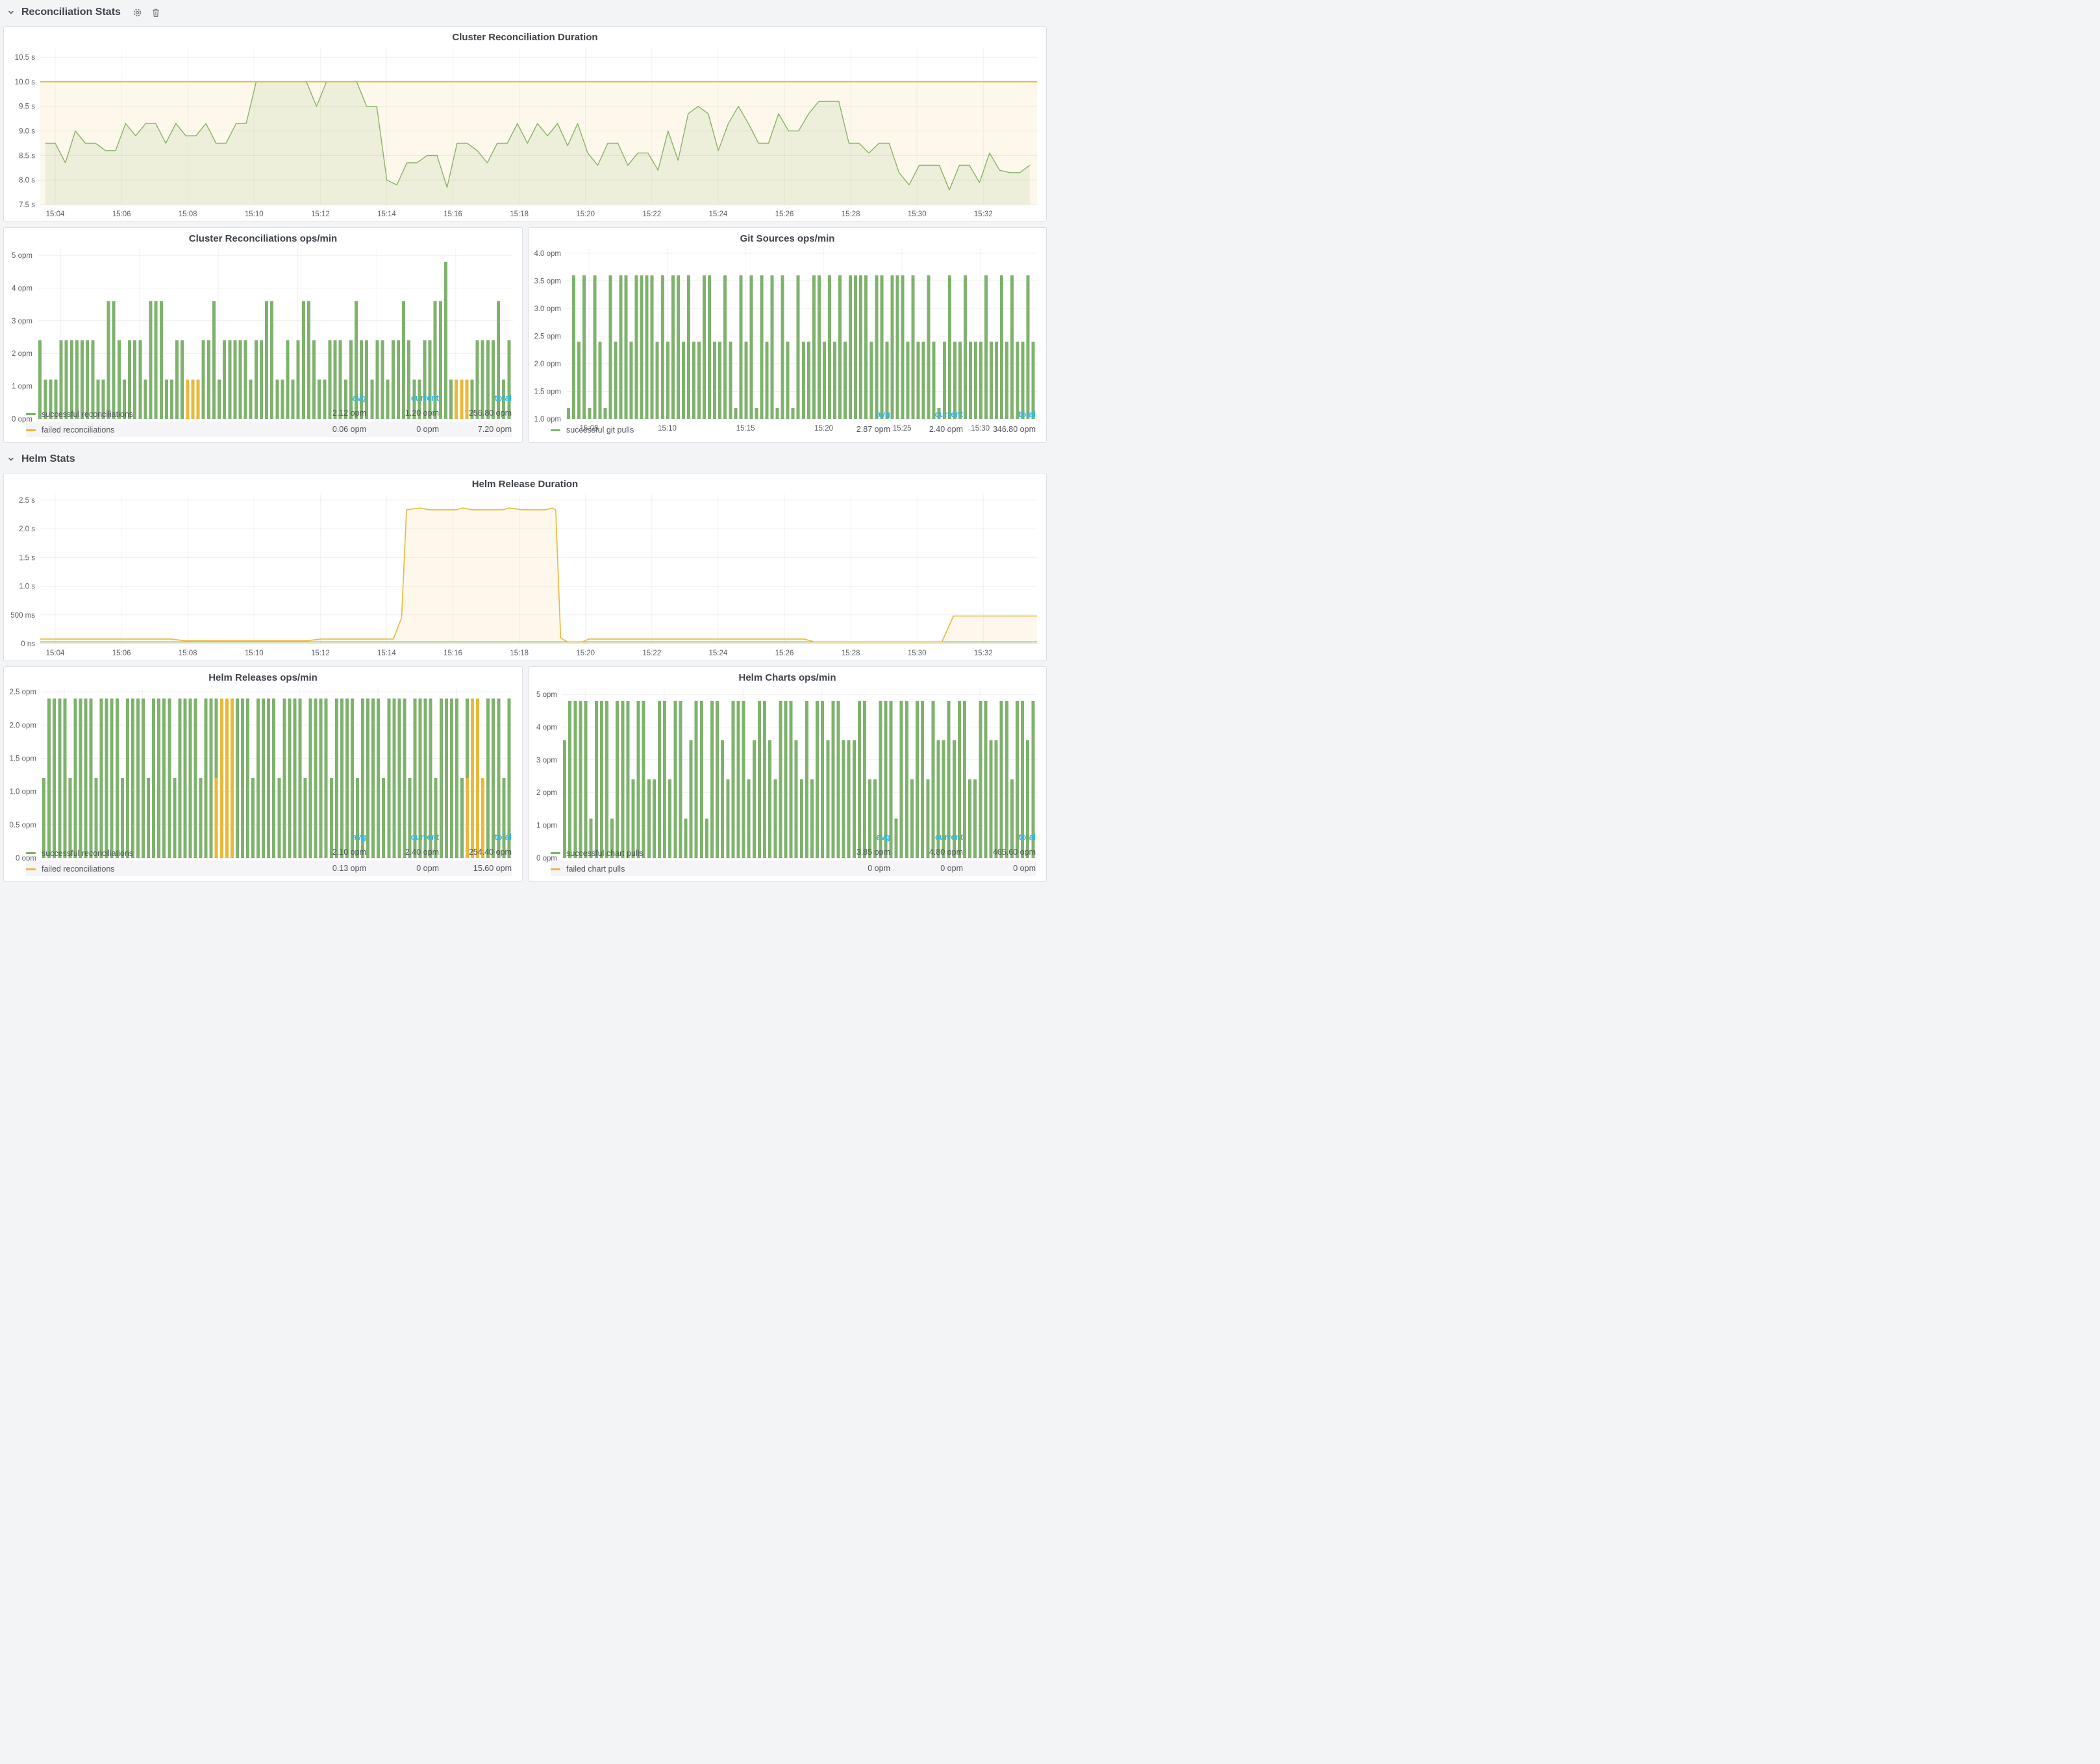 The height and width of the screenshot is (1764, 2100). Describe the element at coordinates (27, 156) in the screenshot. I see `svg-text: 8.5 s` at that location.